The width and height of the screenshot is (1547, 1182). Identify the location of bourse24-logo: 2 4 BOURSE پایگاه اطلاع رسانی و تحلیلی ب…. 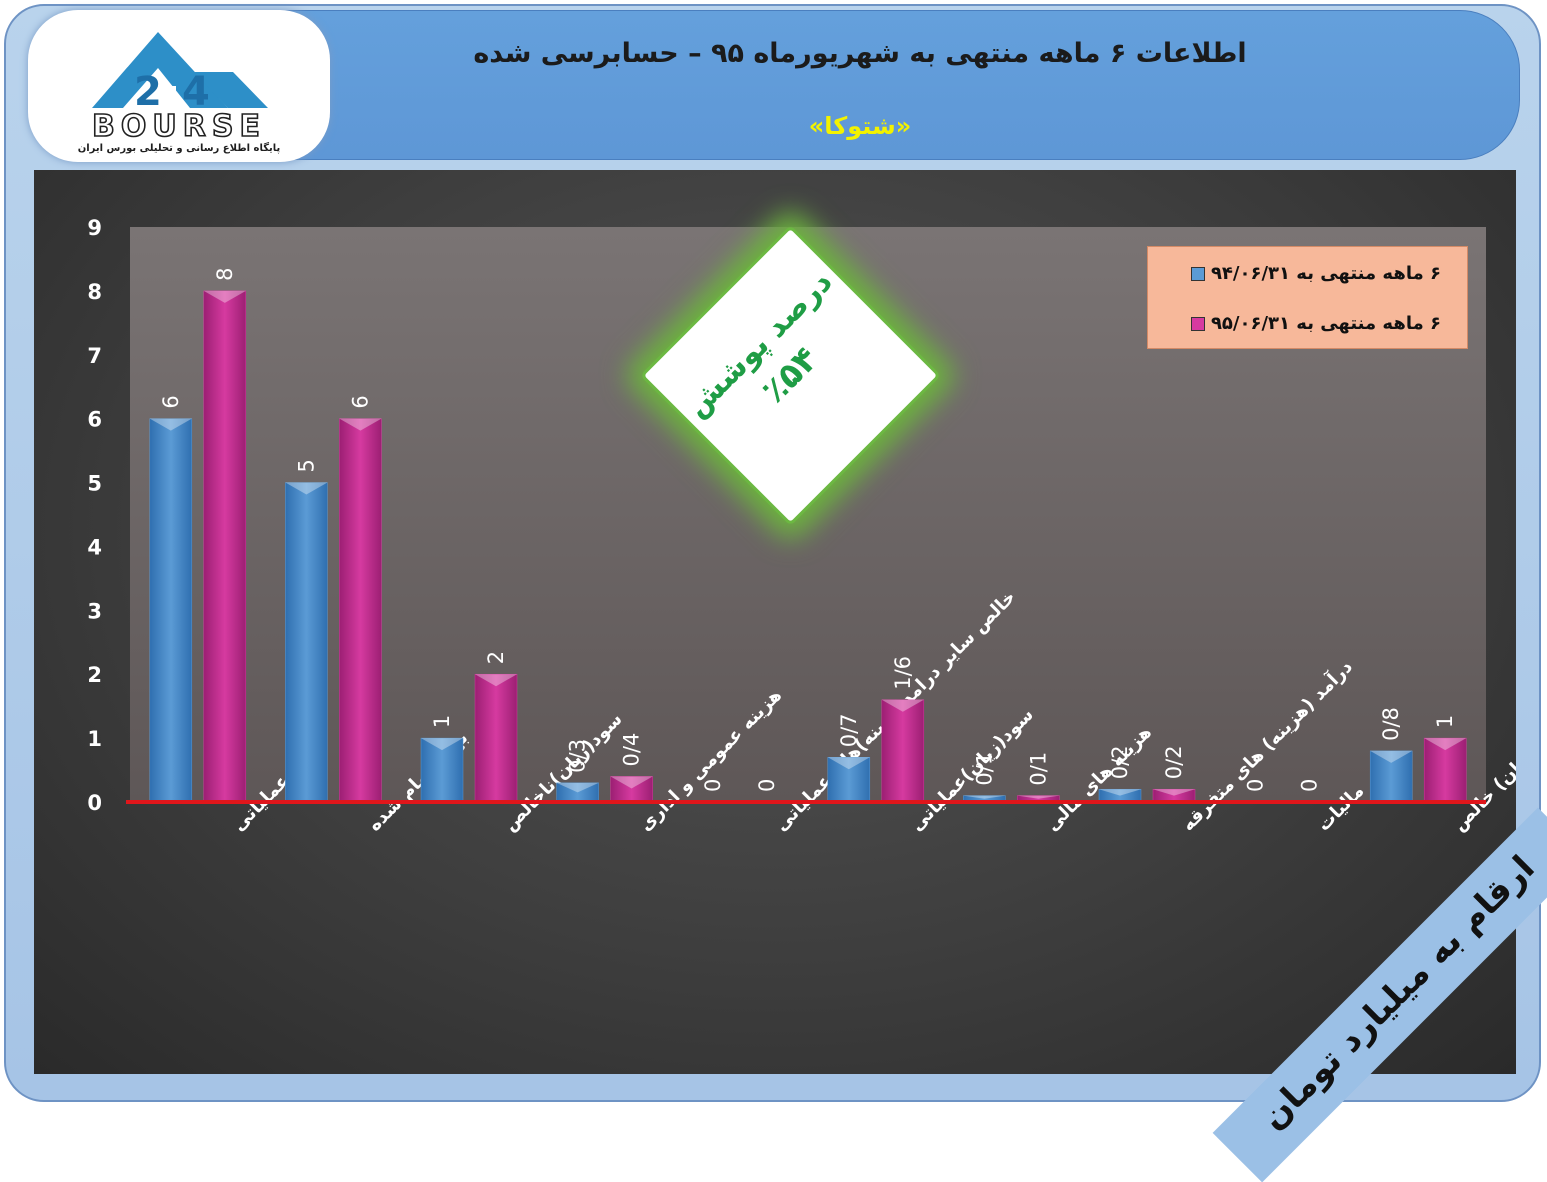
(179, 86).